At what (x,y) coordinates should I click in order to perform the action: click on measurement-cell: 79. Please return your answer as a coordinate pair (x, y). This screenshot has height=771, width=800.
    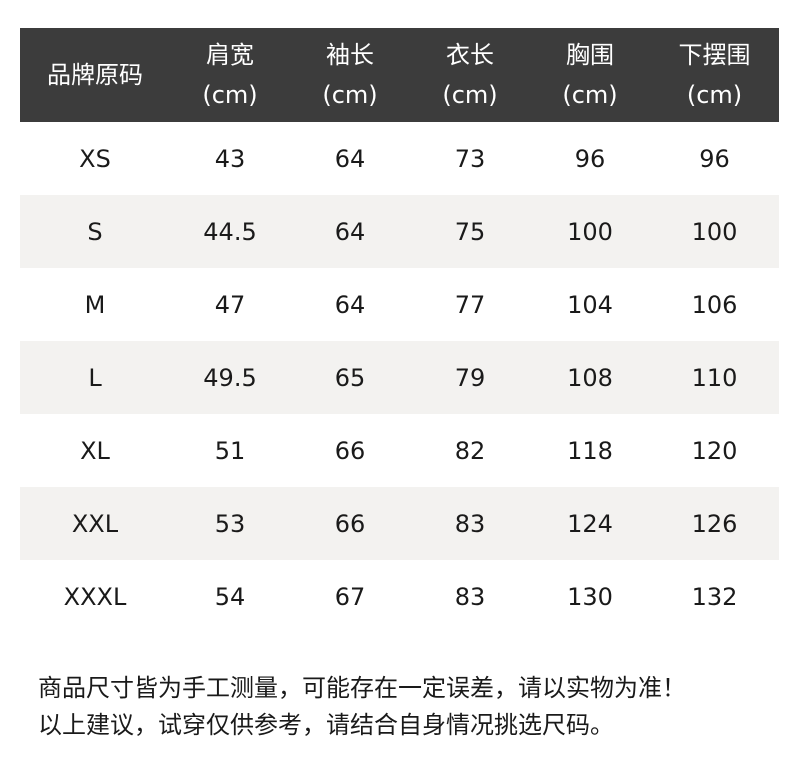
    Looking at the image, I should click on (470, 377).